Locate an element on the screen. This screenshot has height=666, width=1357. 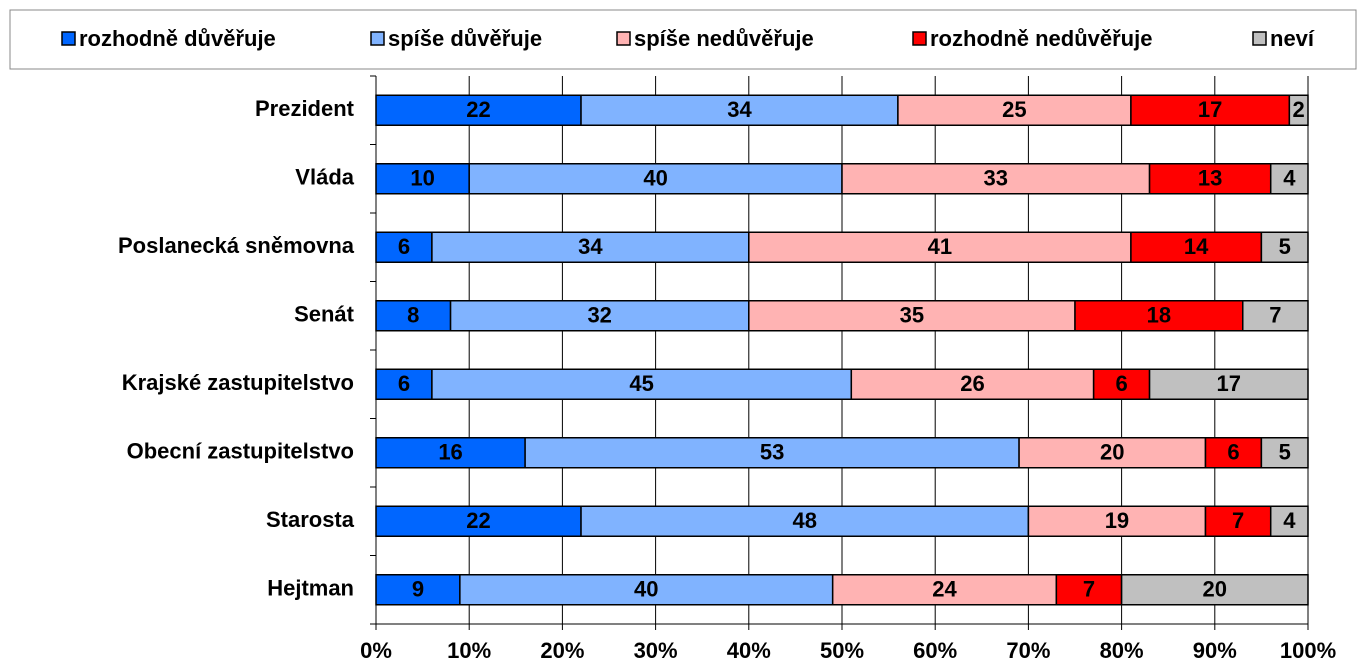
data-label: 9 is located at coordinates (418, 589).